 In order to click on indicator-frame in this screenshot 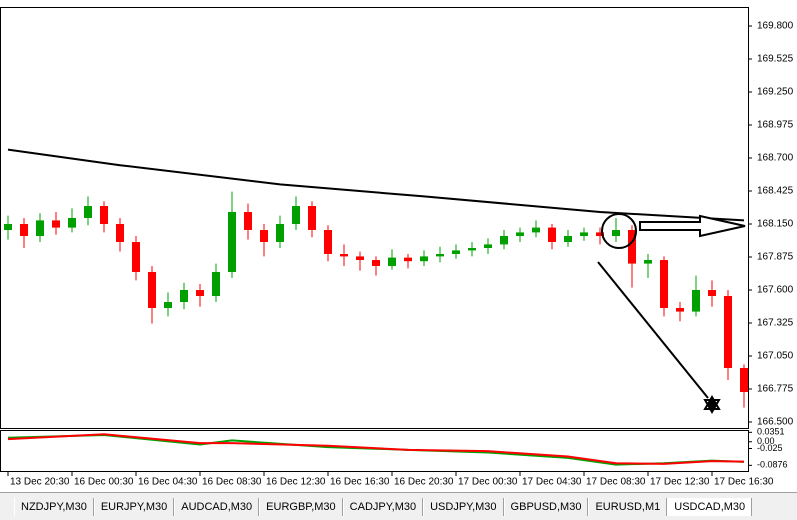, I will do `click(374, 451)`.